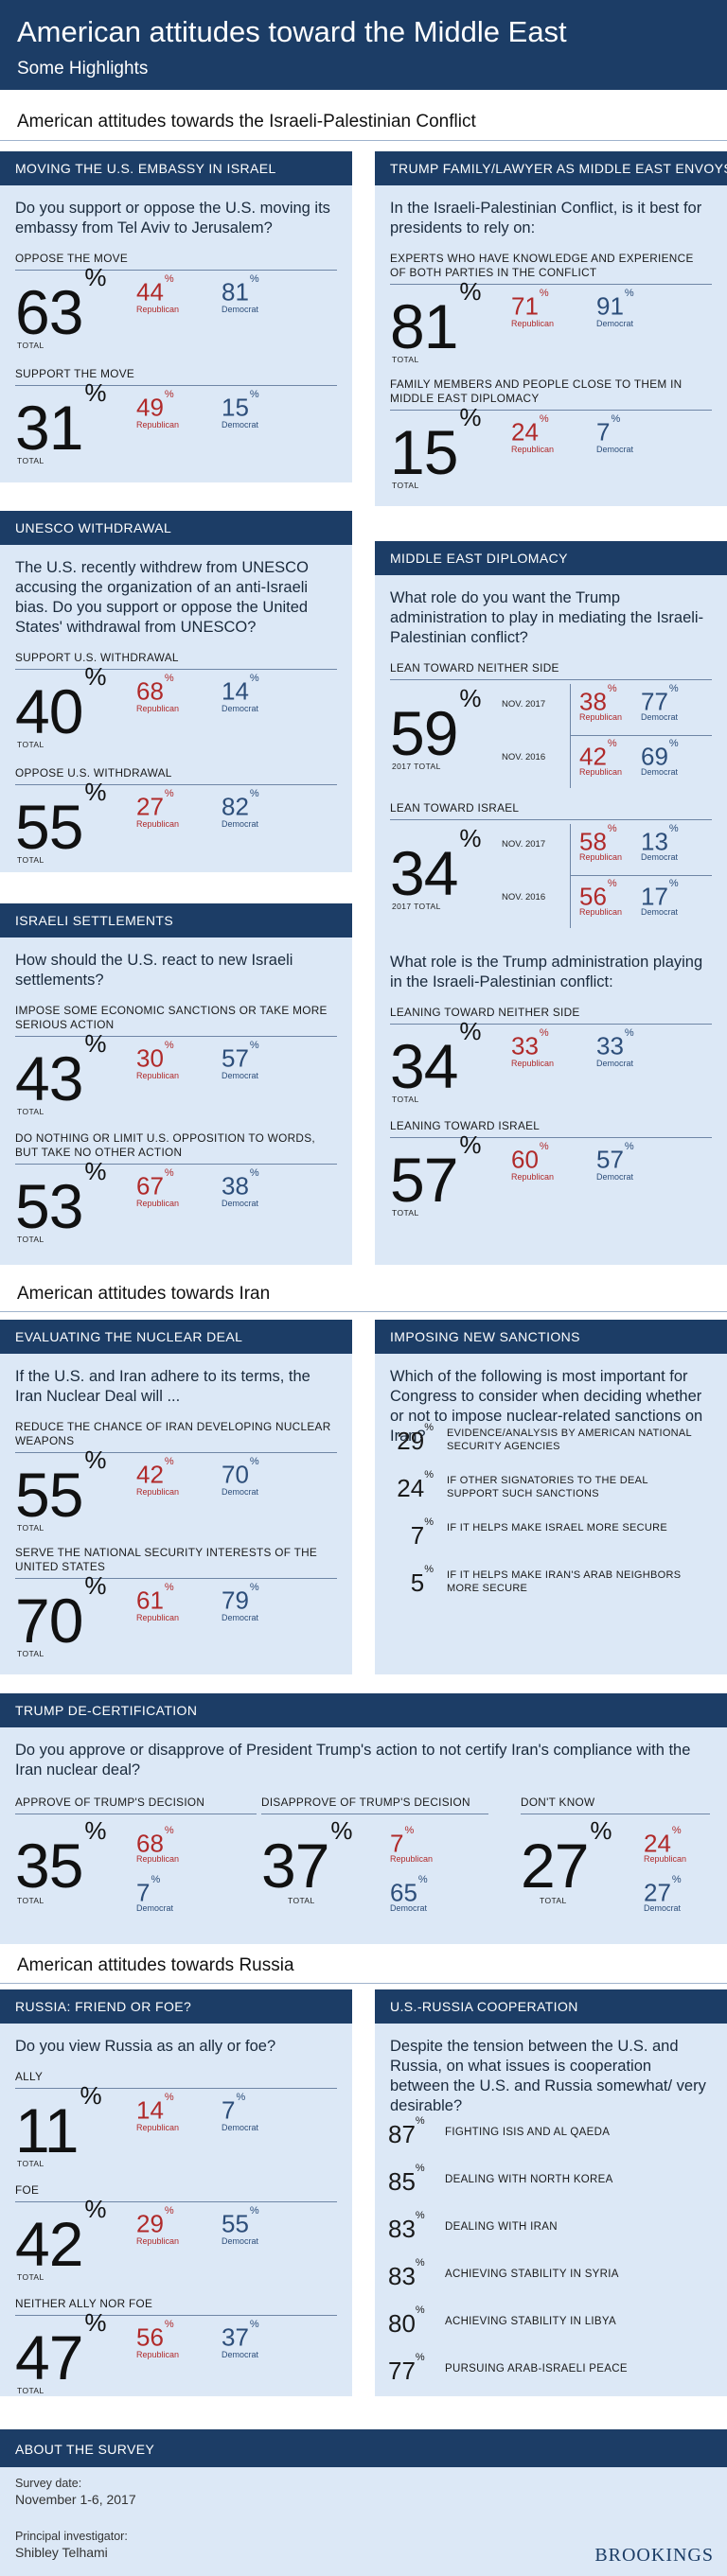 The height and width of the screenshot is (2576, 727). What do you see at coordinates (598, 700) in the screenshot?
I see `republican-value: 38%` at bounding box center [598, 700].